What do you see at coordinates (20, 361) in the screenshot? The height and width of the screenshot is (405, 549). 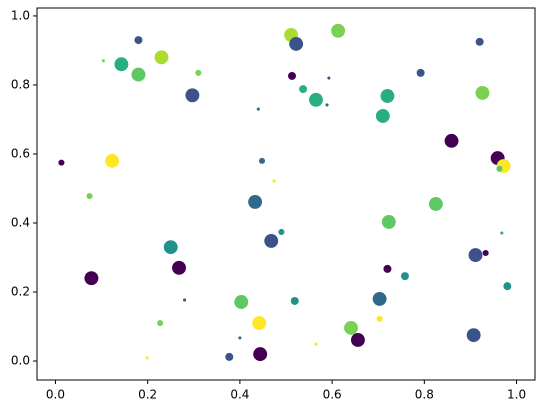 I see `y-tick-label: 0.0` at bounding box center [20, 361].